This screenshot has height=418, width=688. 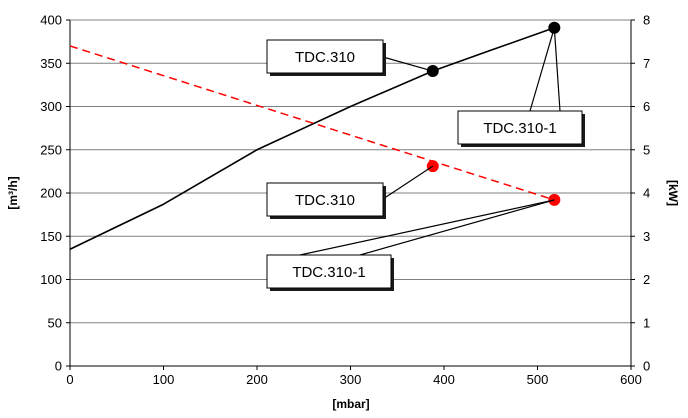 What do you see at coordinates (350, 404) in the screenshot?
I see `x-axis-title: [mbar]` at bounding box center [350, 404].